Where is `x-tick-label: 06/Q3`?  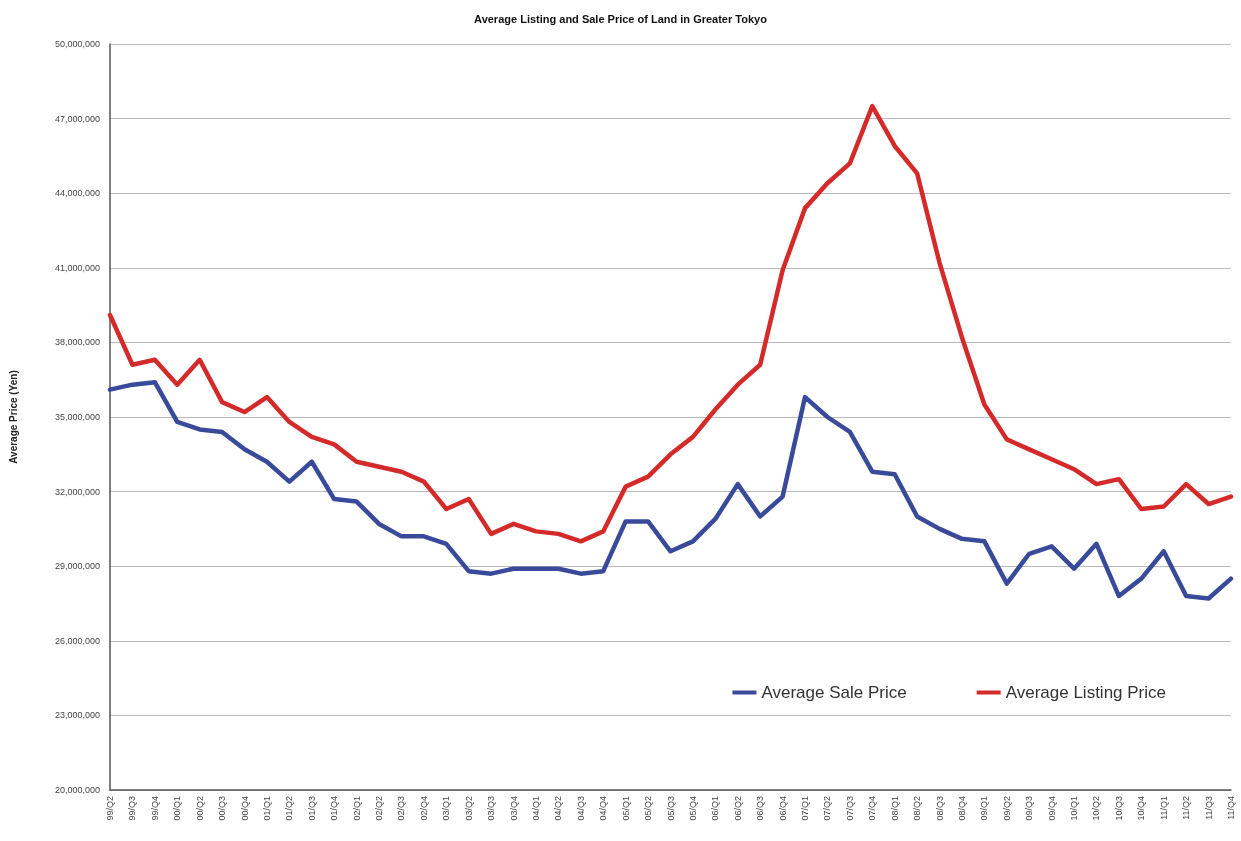 x-tick-label: 06/Q3 is located at coordinates (760, 808).